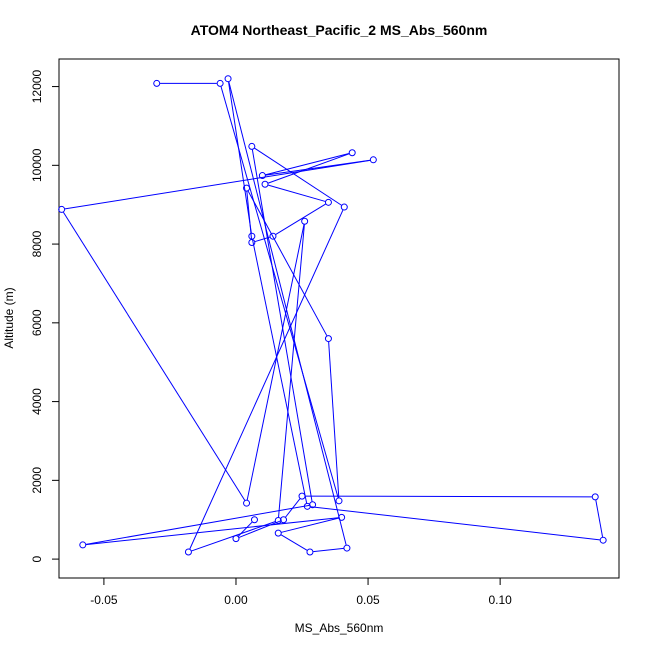 Image resolution: width=650 pixels, height=650 pixels. What do you see at coordinates (45, 316) in the screenshot?
I see `y-axis: 0 2000 4000 6000 8000 10000 12000` at bounding box center [45, 316].